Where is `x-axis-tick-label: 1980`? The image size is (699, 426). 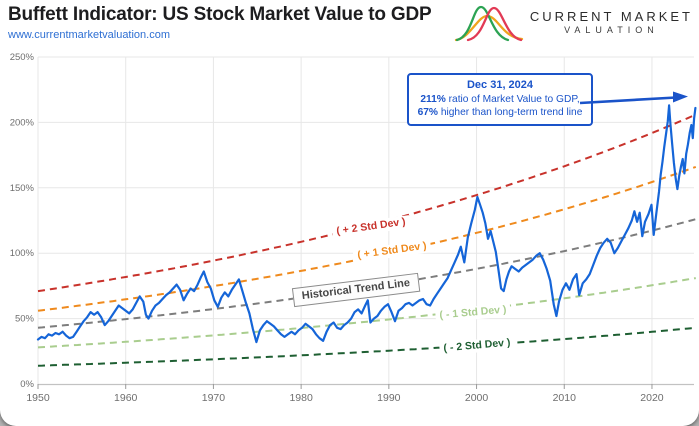
x-axis-tick-label: 1980 is located at coordinates (301, 398).